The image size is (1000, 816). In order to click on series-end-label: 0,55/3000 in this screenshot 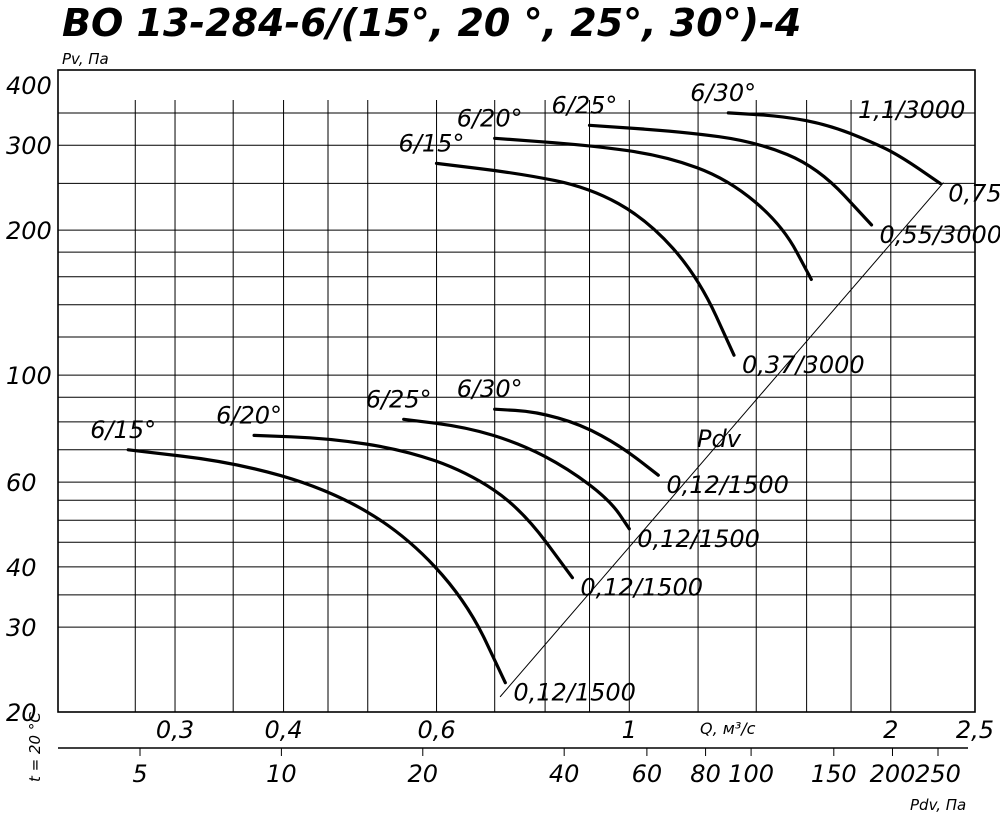, I will do `click(939, 235)`.